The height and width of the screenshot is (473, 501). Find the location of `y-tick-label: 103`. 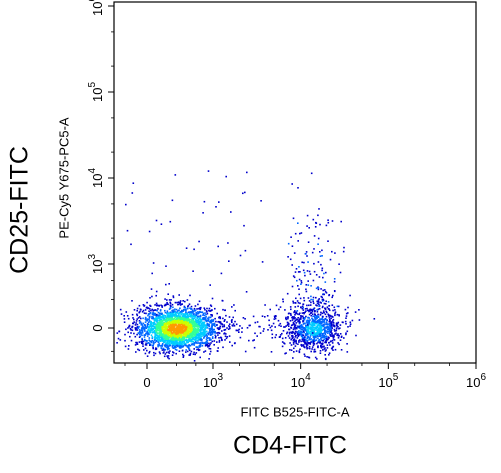

y-tick-label: 103 is located at coordinates (96, 264).